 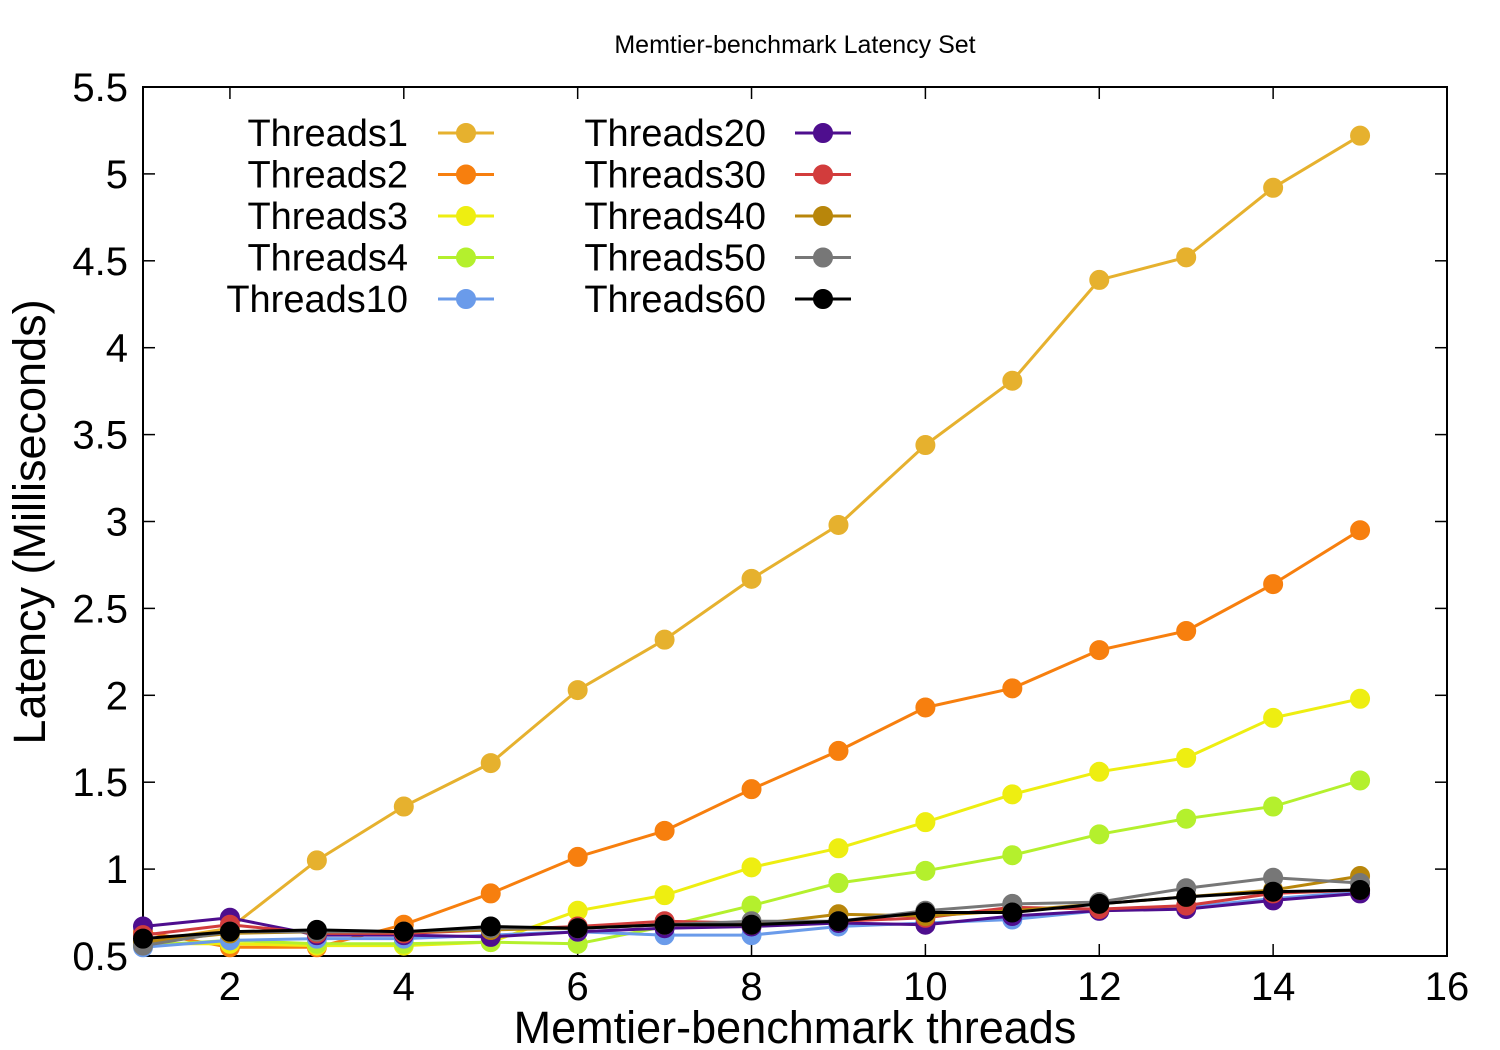 What do you see at coordinates (117, 349) in the screenshot?
I see `y-tick-label: 4` at bounding box center [117, 349].